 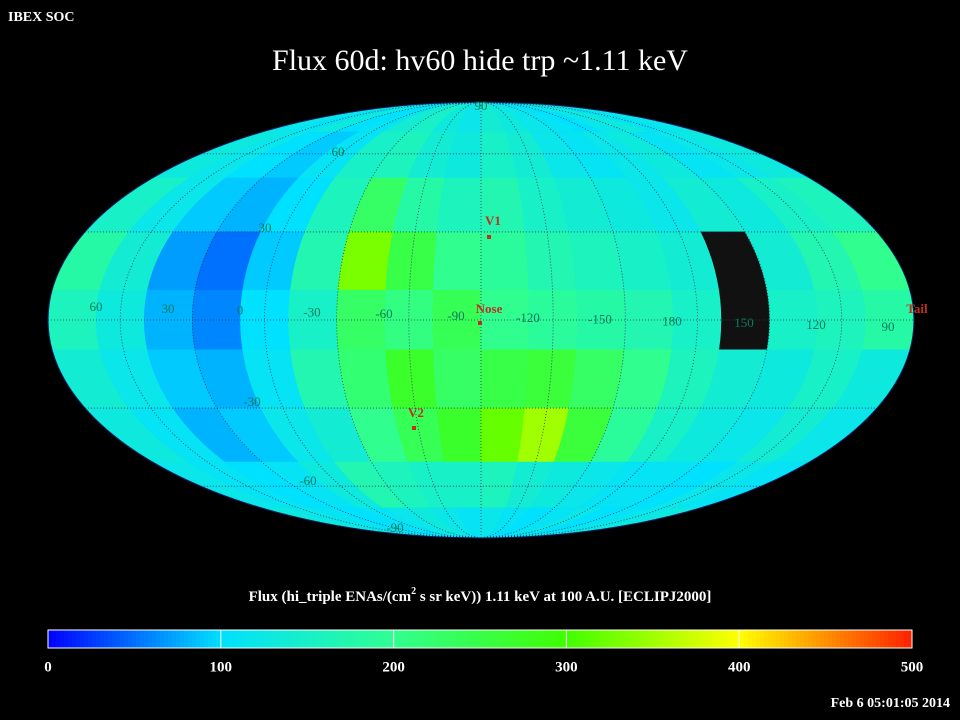 What do you see at coordinates (528, 317) in the screenshot?
I see `longitude-label: -120` at bounding box center [528, 317].